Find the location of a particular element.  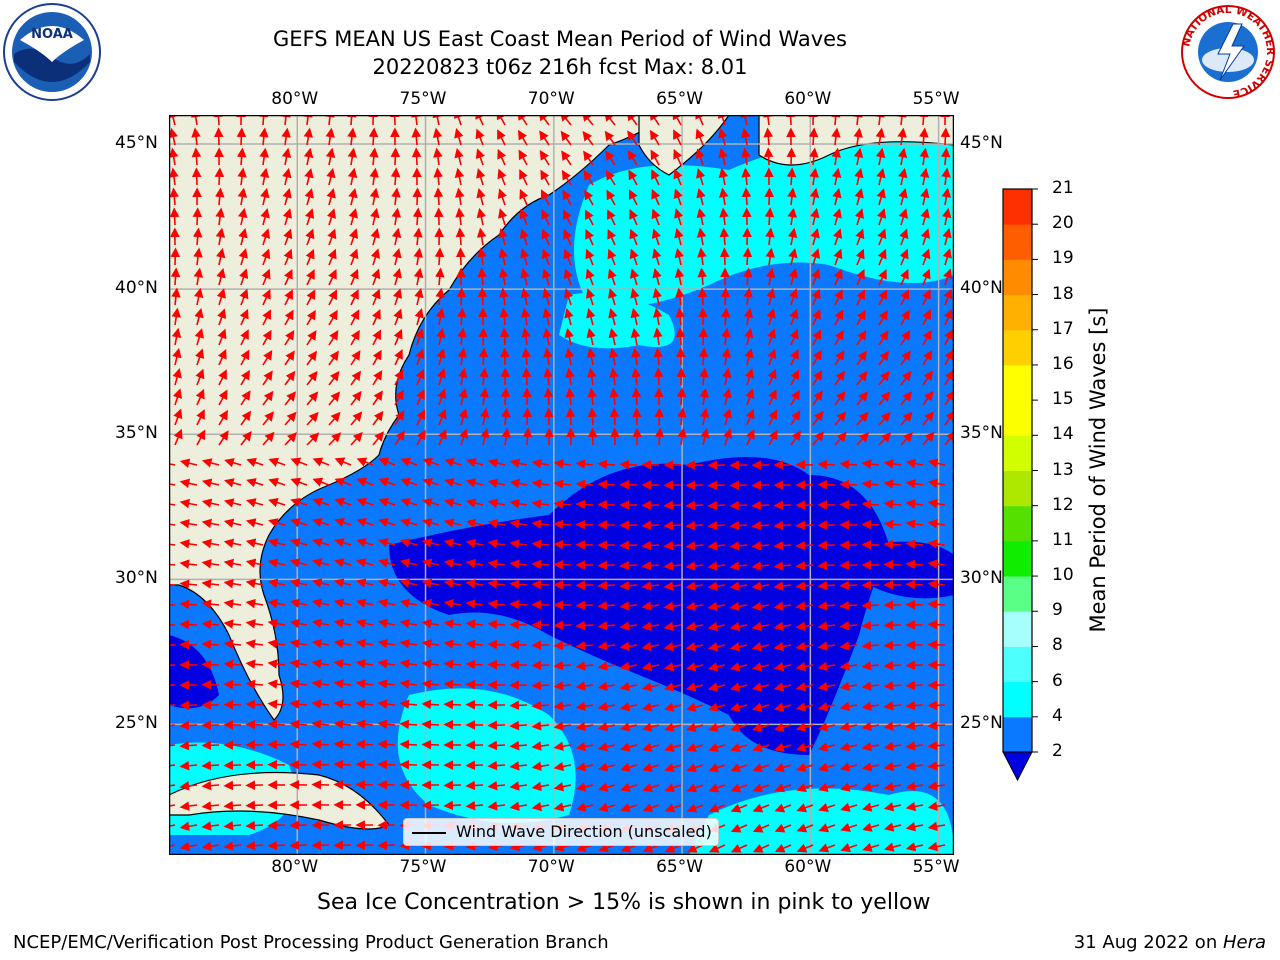

lat-tick-label: 35°N is located at coordinates (981, 433).